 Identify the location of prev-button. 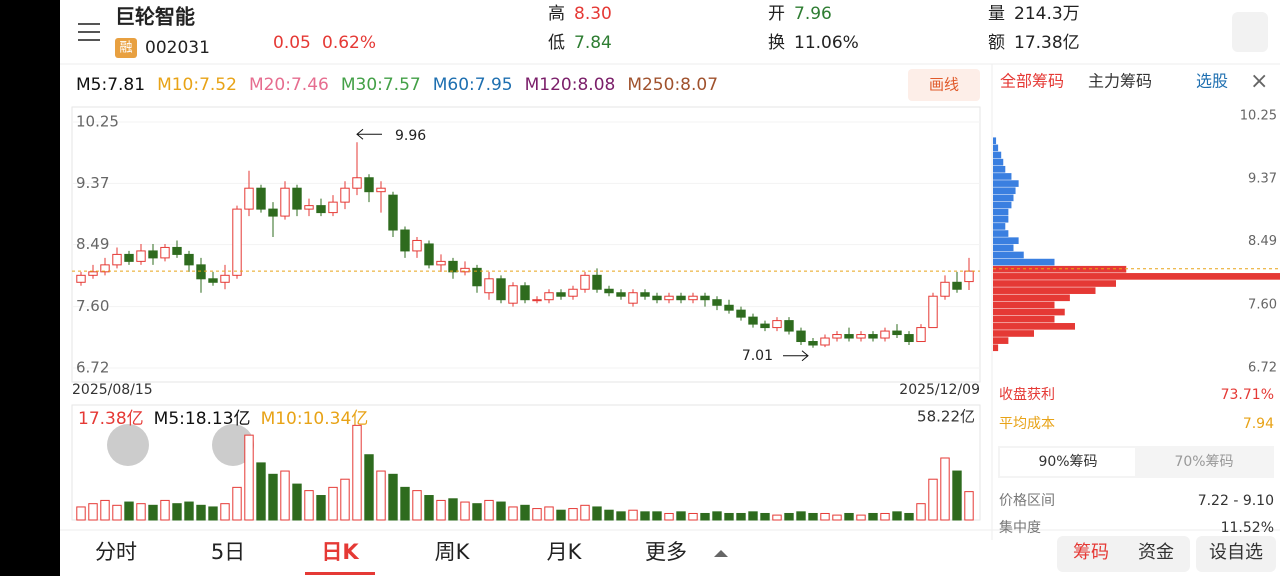
(128, 445).